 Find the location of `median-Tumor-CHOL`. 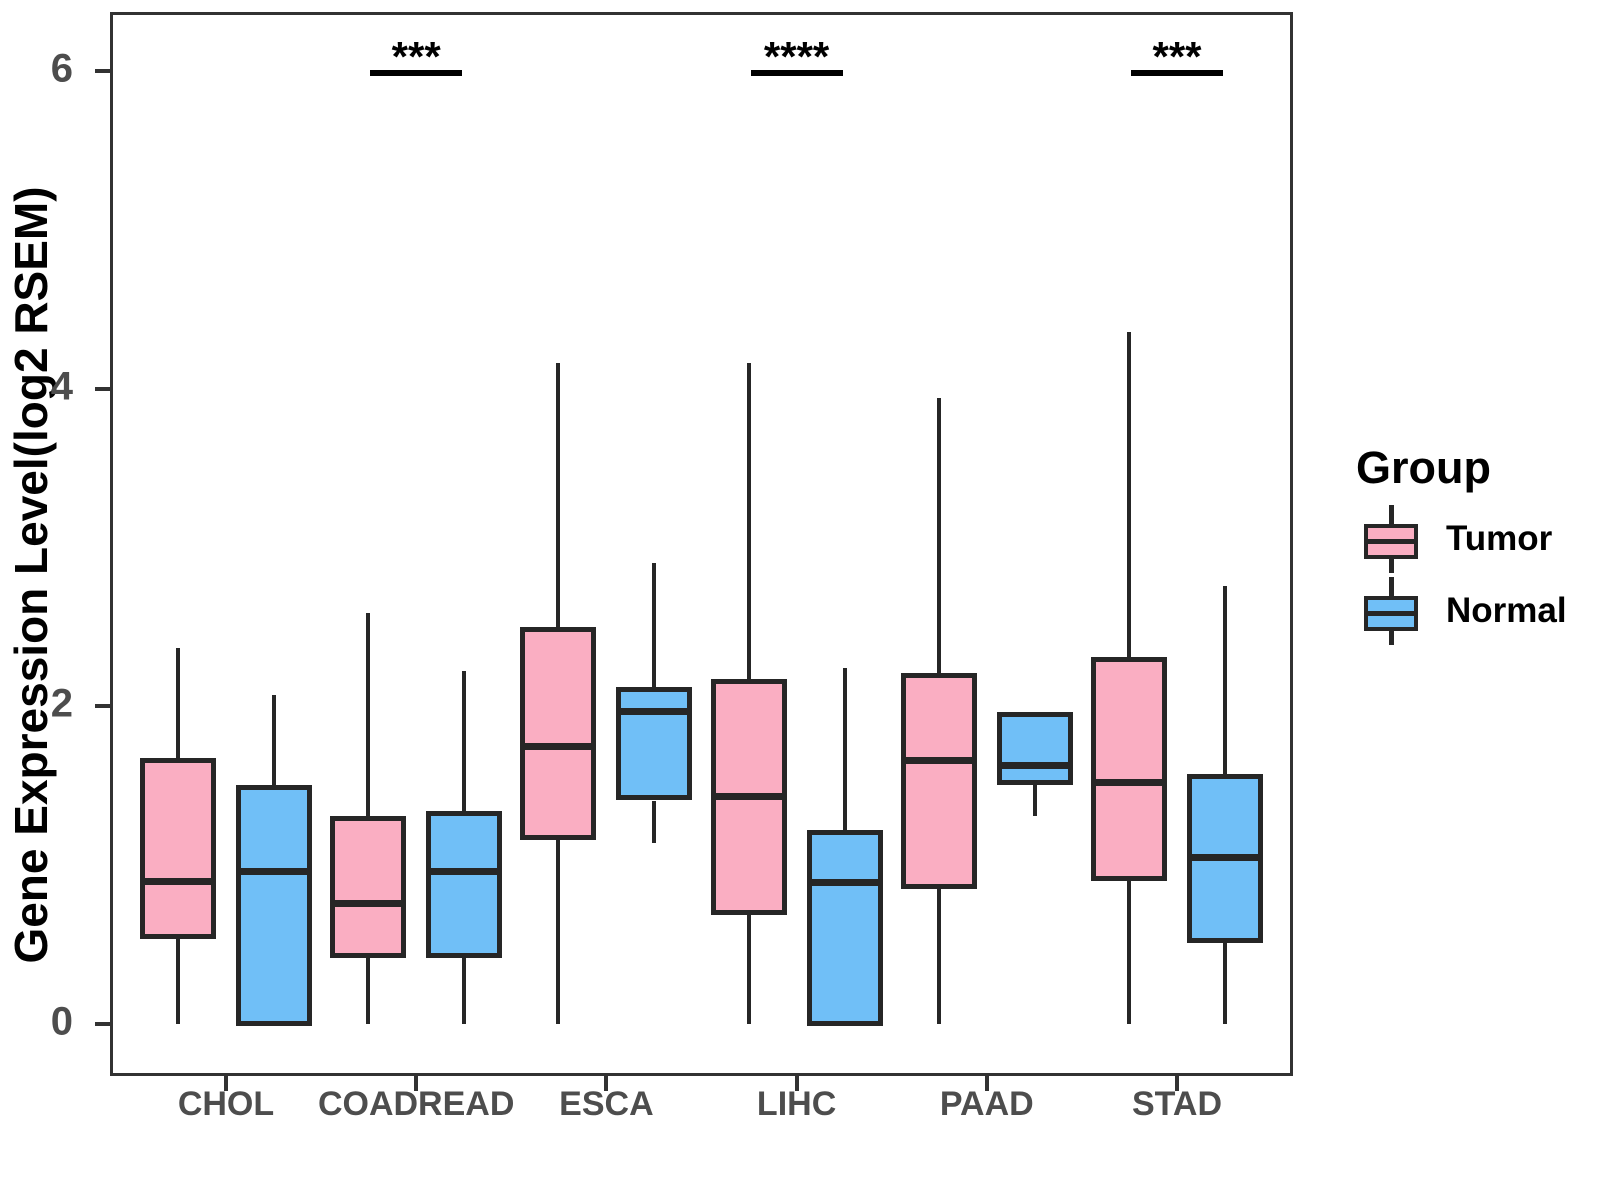

median-Tumor-CHOL is located at coordinates (178, 881).